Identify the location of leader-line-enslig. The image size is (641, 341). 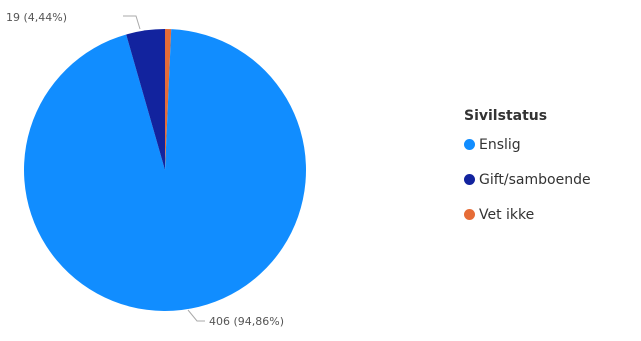
(196, 315).